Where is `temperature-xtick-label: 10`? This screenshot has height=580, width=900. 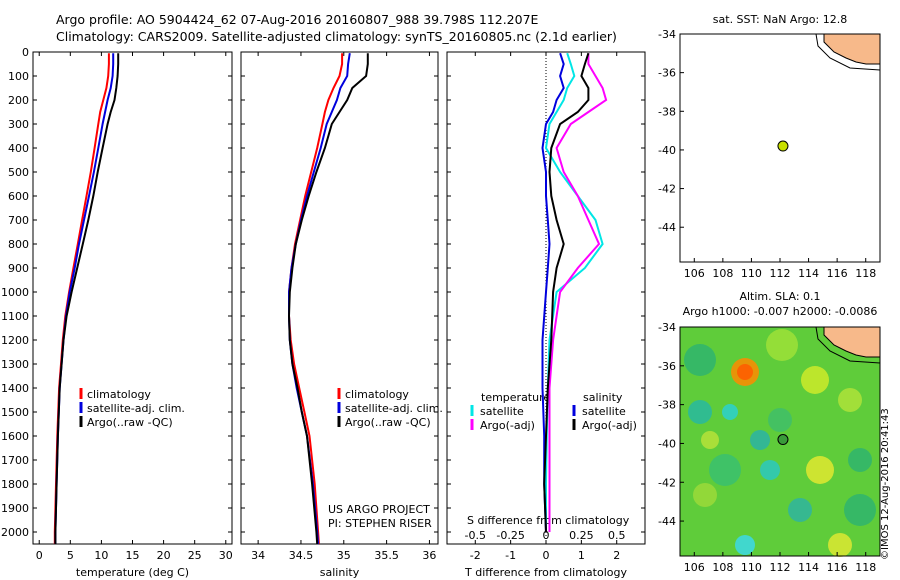 temperature-xtick-label: 10 is located at coordinates (101, 555).